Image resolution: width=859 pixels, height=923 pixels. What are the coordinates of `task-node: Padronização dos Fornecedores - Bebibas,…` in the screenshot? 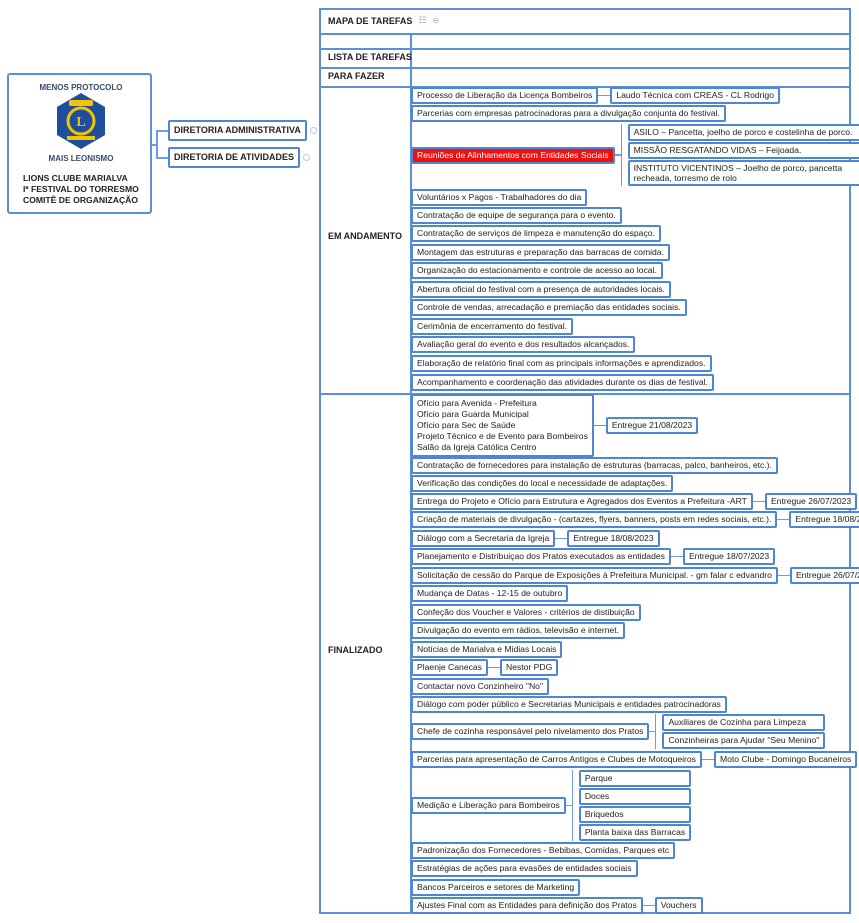 It's located at (543, 850).